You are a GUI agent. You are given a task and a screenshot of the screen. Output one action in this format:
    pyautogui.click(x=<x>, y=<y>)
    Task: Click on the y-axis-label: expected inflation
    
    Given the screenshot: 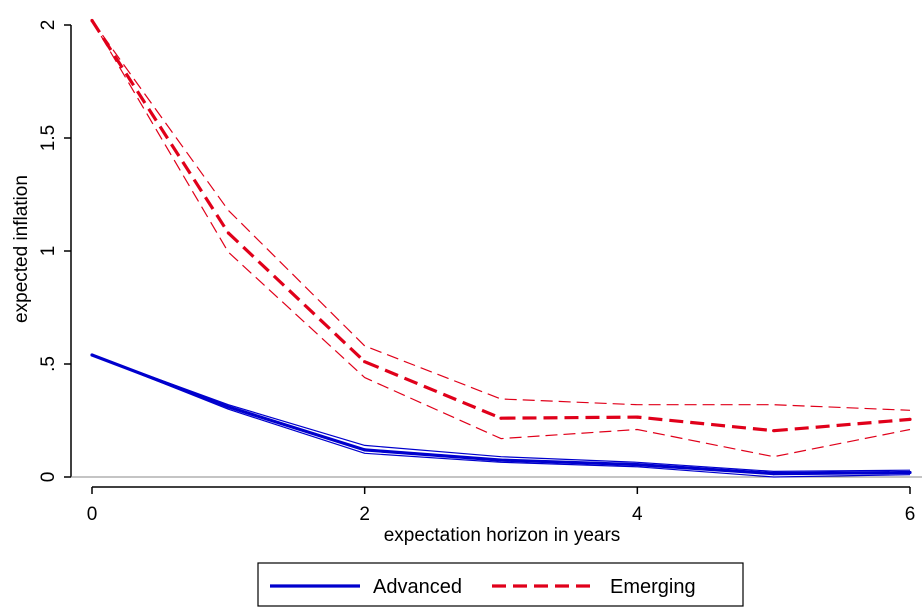 What is the action you would take?
    pyautogui.click(x=21, y=249)
    